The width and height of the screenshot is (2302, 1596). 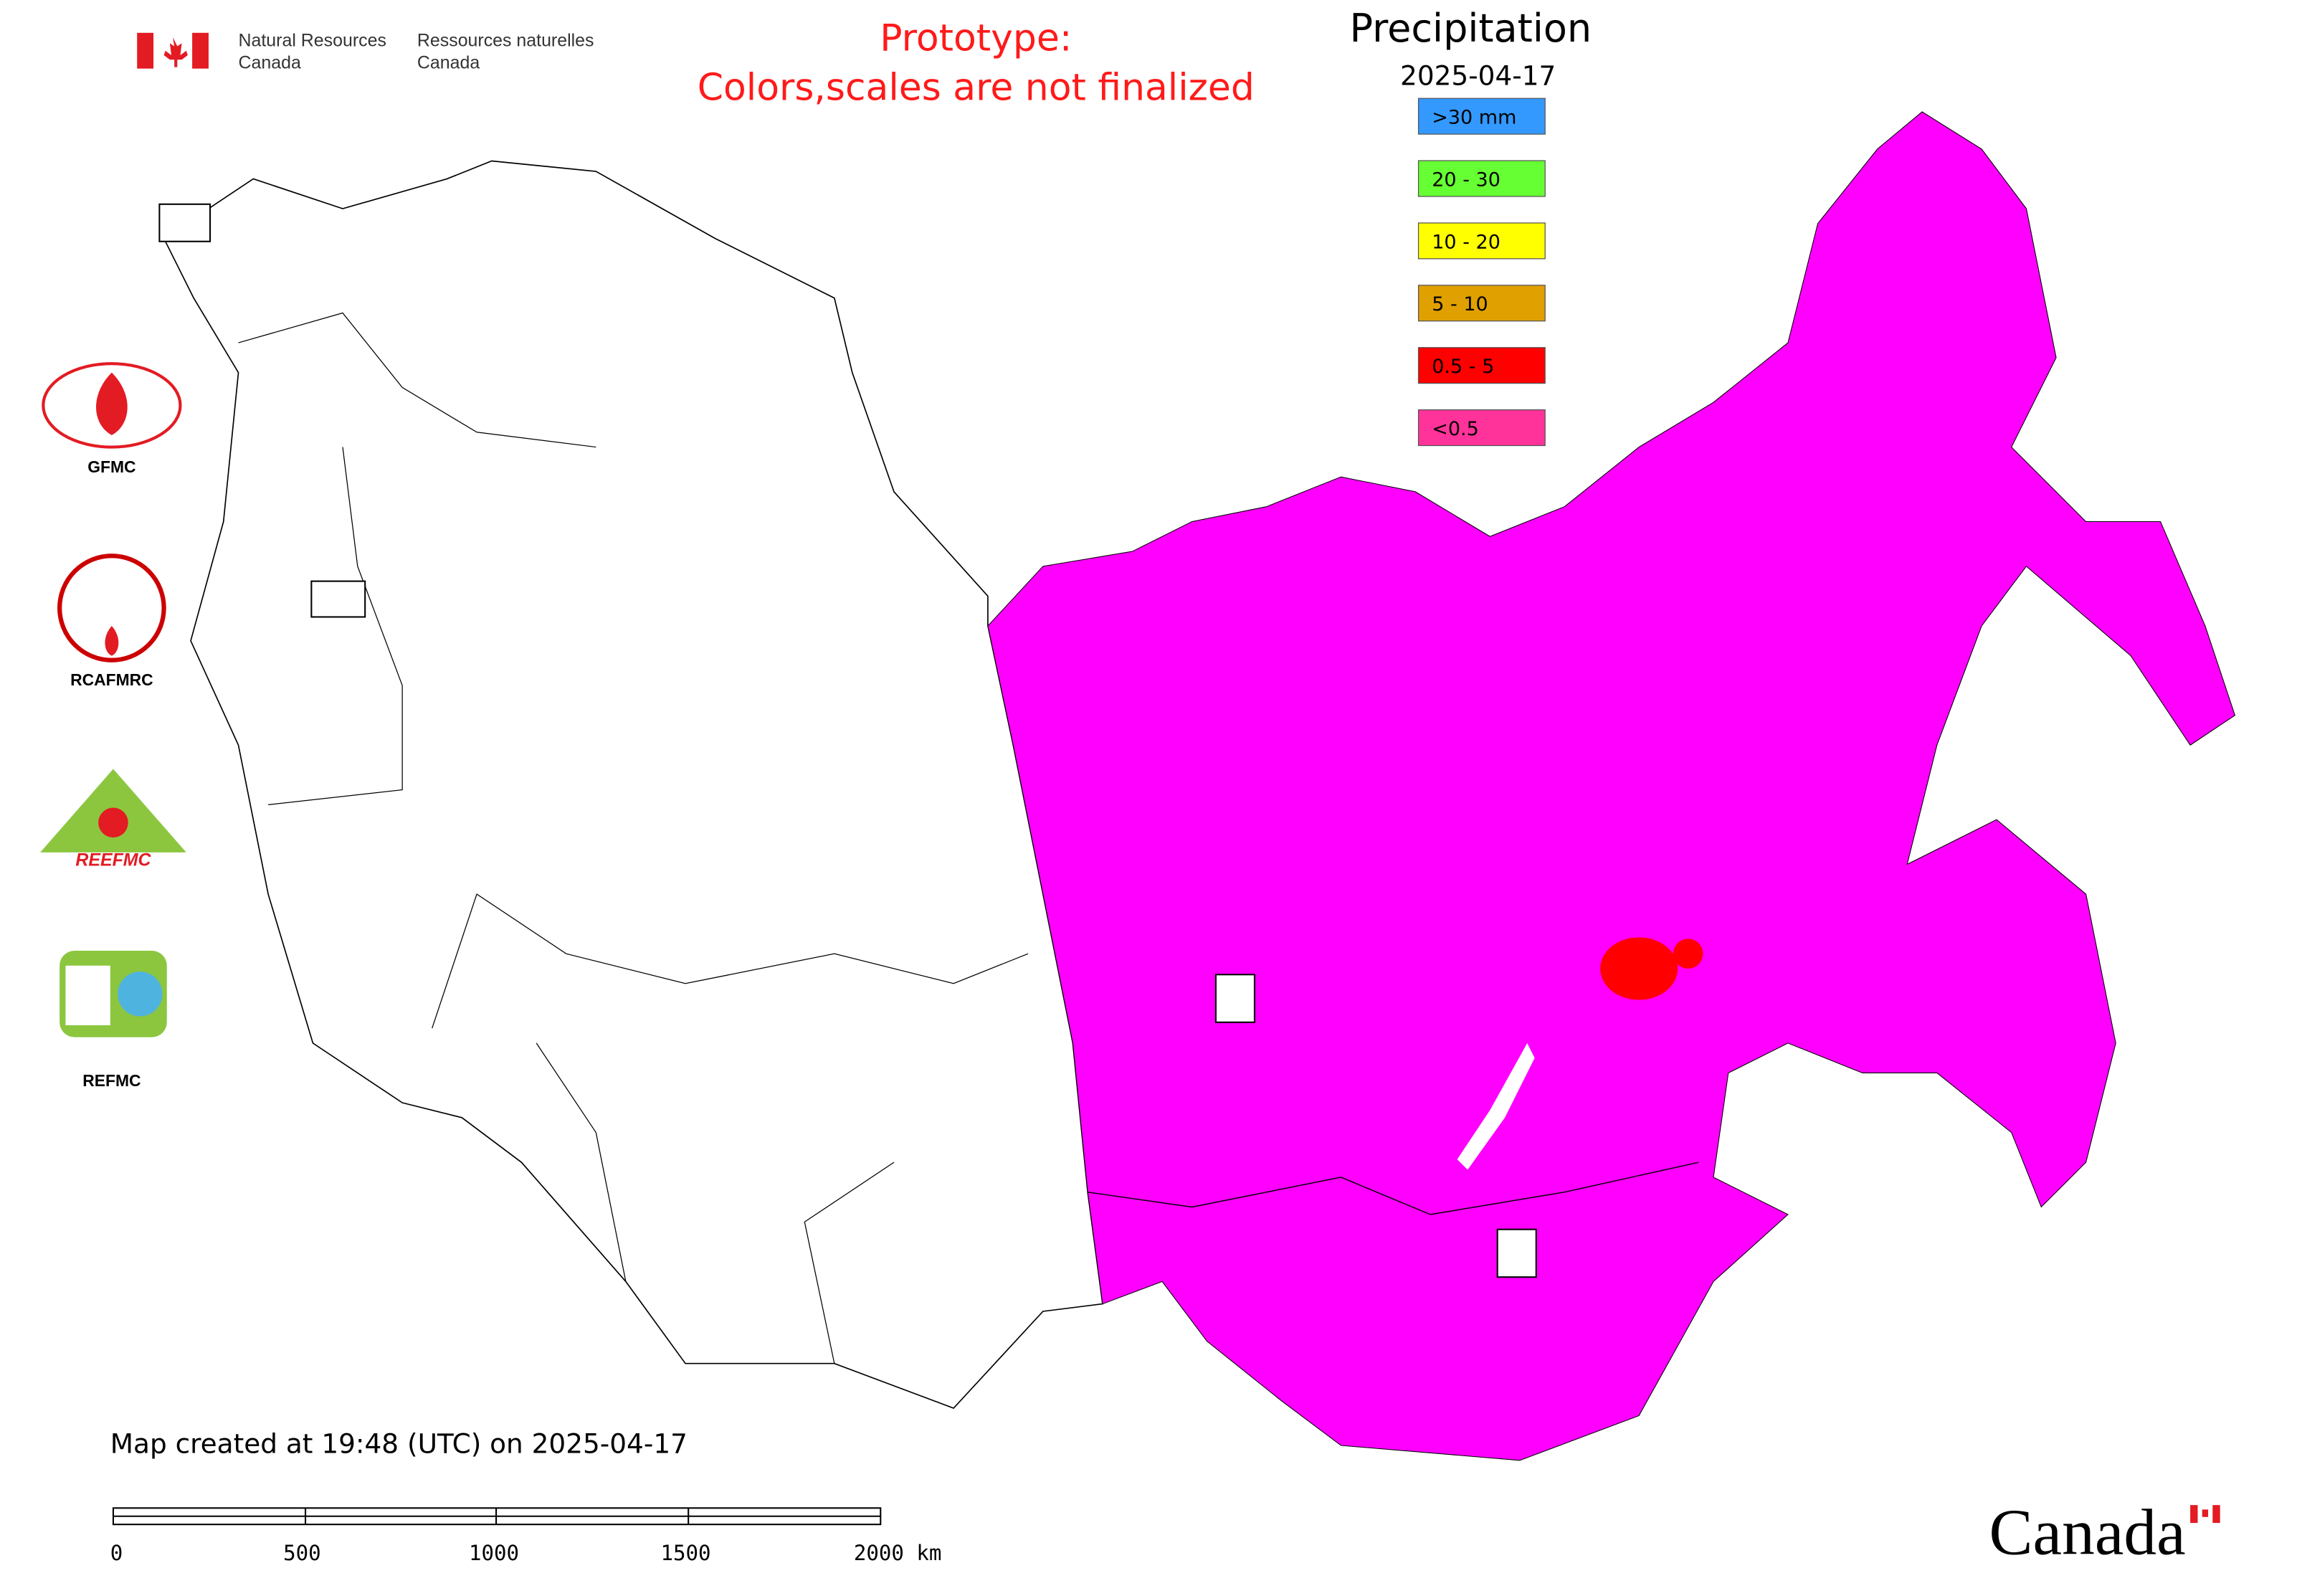 What do you see at coordinates (111, 466) in the screenshot?
I see `logo-label: GFMC` at bounding box center [111, 466].